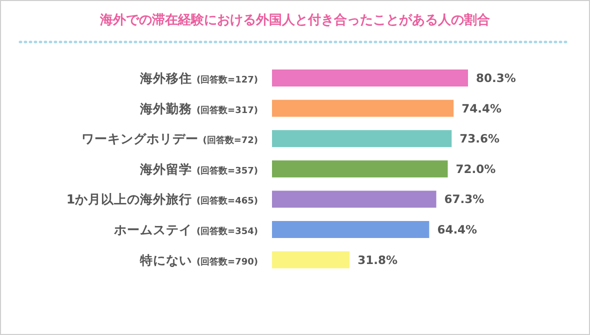 The width and height of the screenshot is (590, 335). I want to click on y-tick-label: 1か月以上の海外旅行 (回答数=465), so click(162, 199).